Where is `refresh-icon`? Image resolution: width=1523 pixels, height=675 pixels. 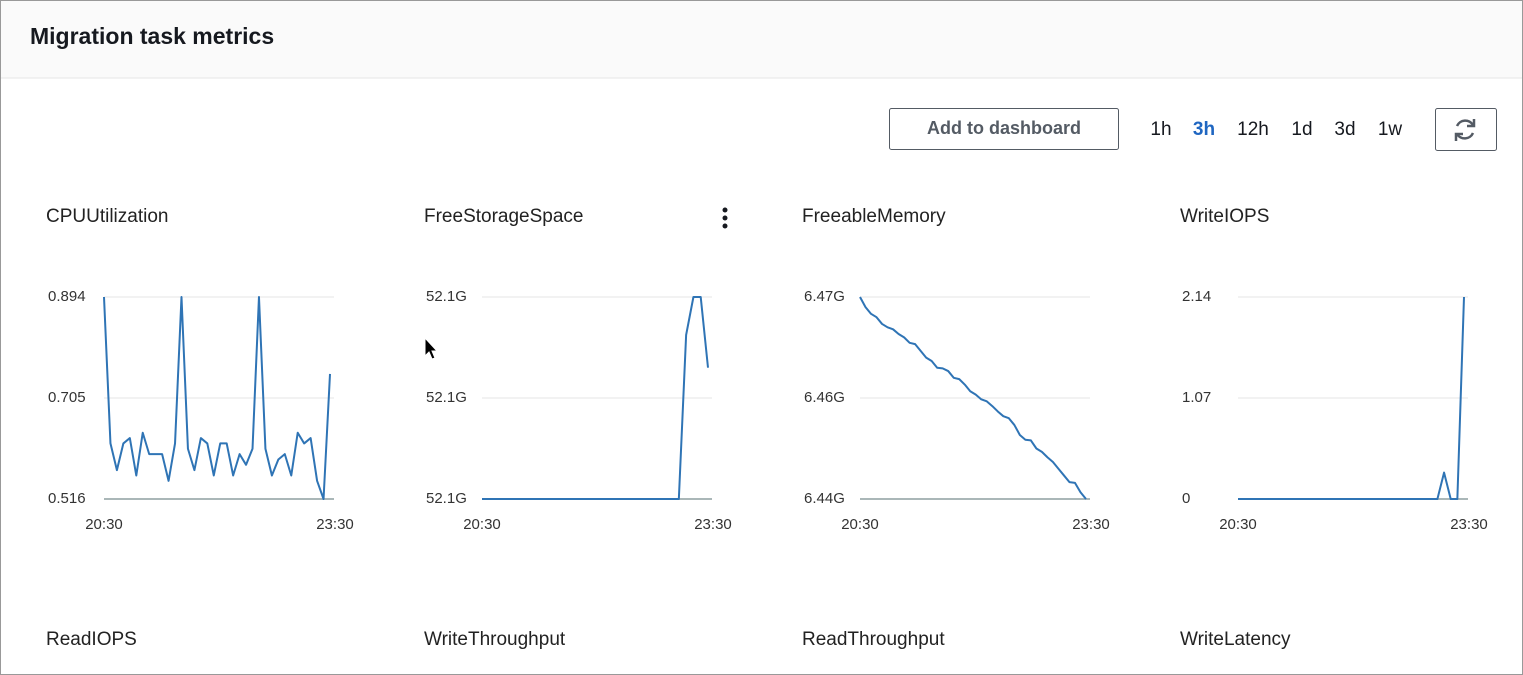
refresh-icon is located at coordinates (1465, 130).